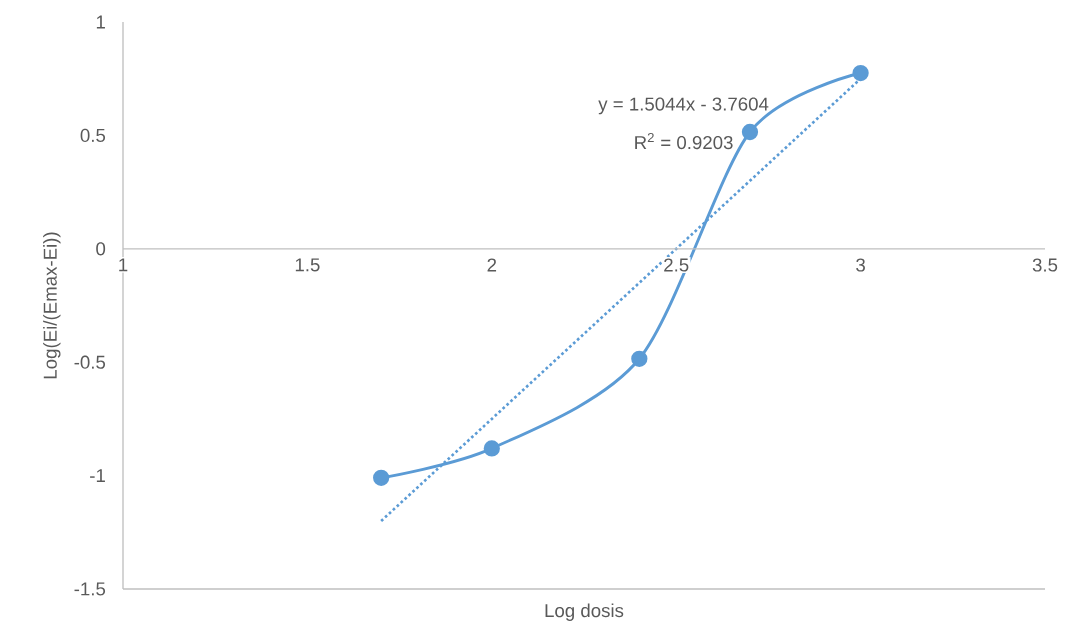 This screenshot has height=629, width=1068. What do you see at coordinates (492, 265) in the screenshot?
I see `x-tick-label: 2` at bounding box center [492, 265].